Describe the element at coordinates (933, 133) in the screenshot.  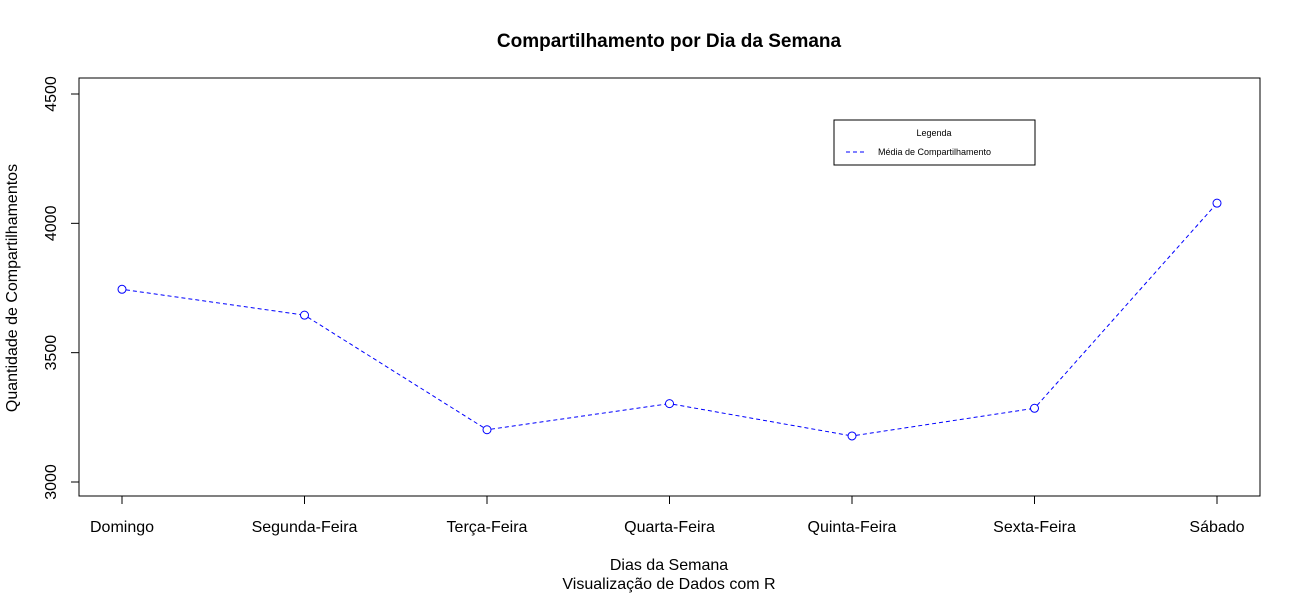
I see `legend-title: Legenda` at that location.